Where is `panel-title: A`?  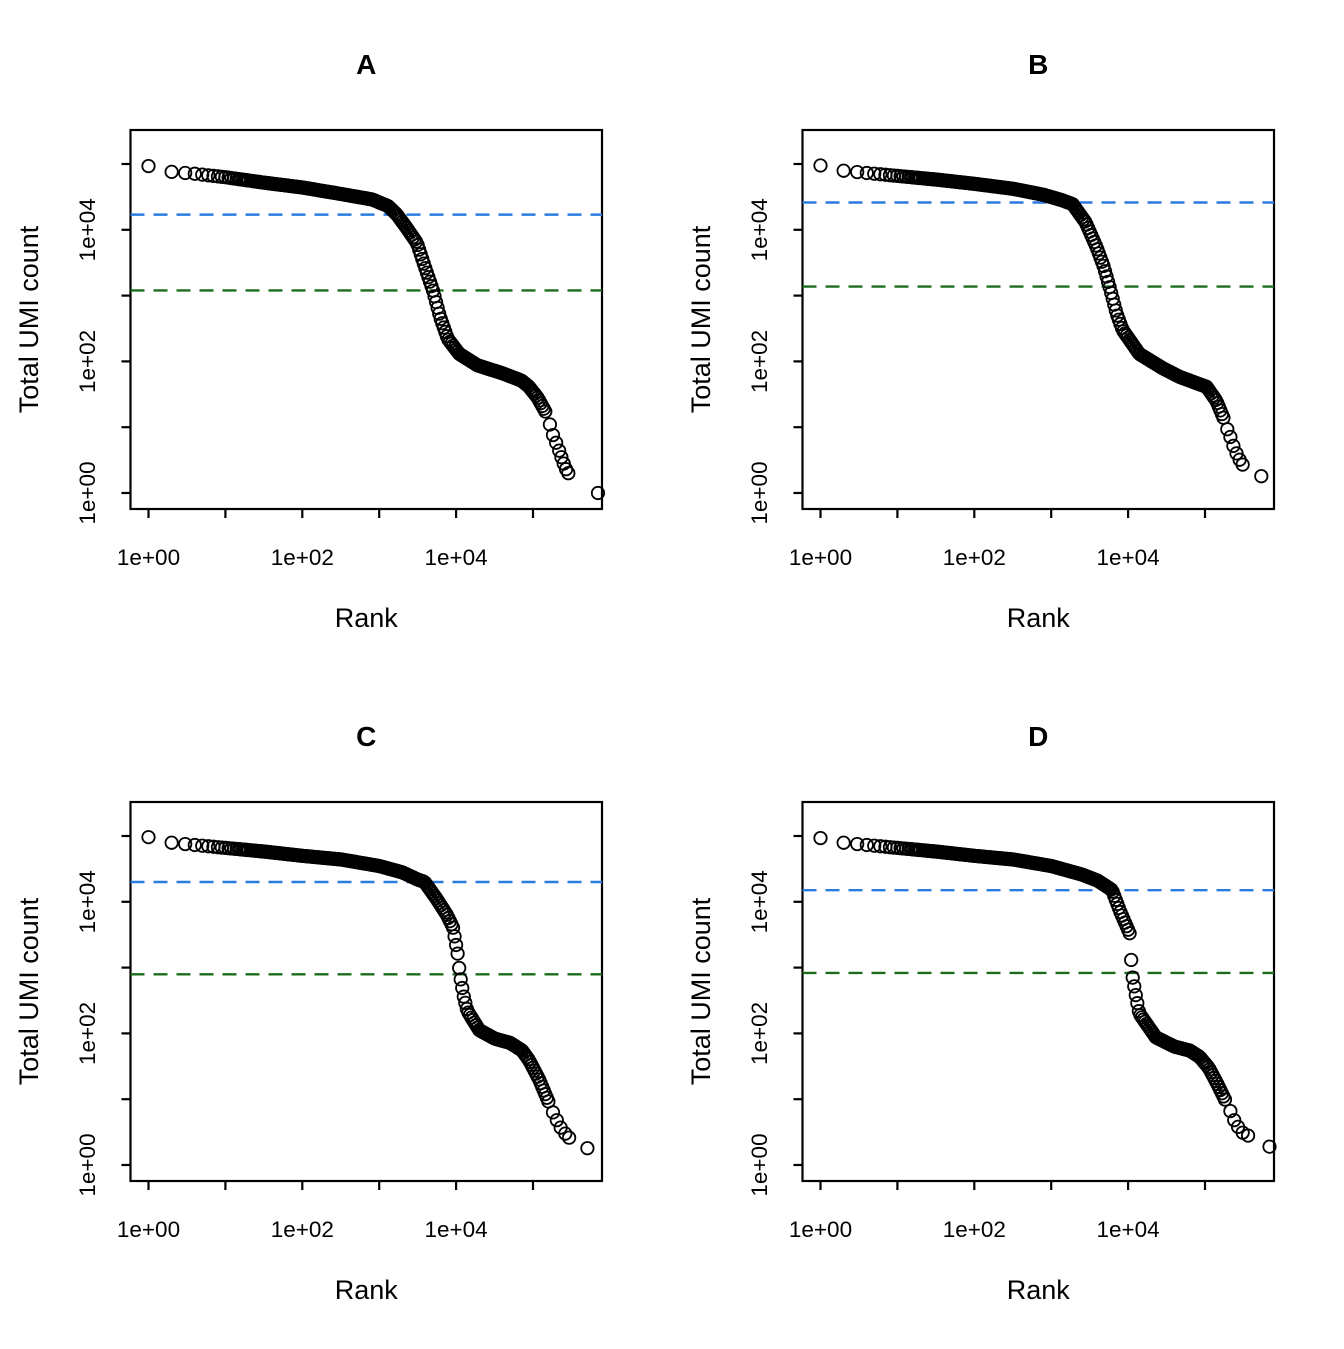 panel-title: A is located at coordinates (366, 64).